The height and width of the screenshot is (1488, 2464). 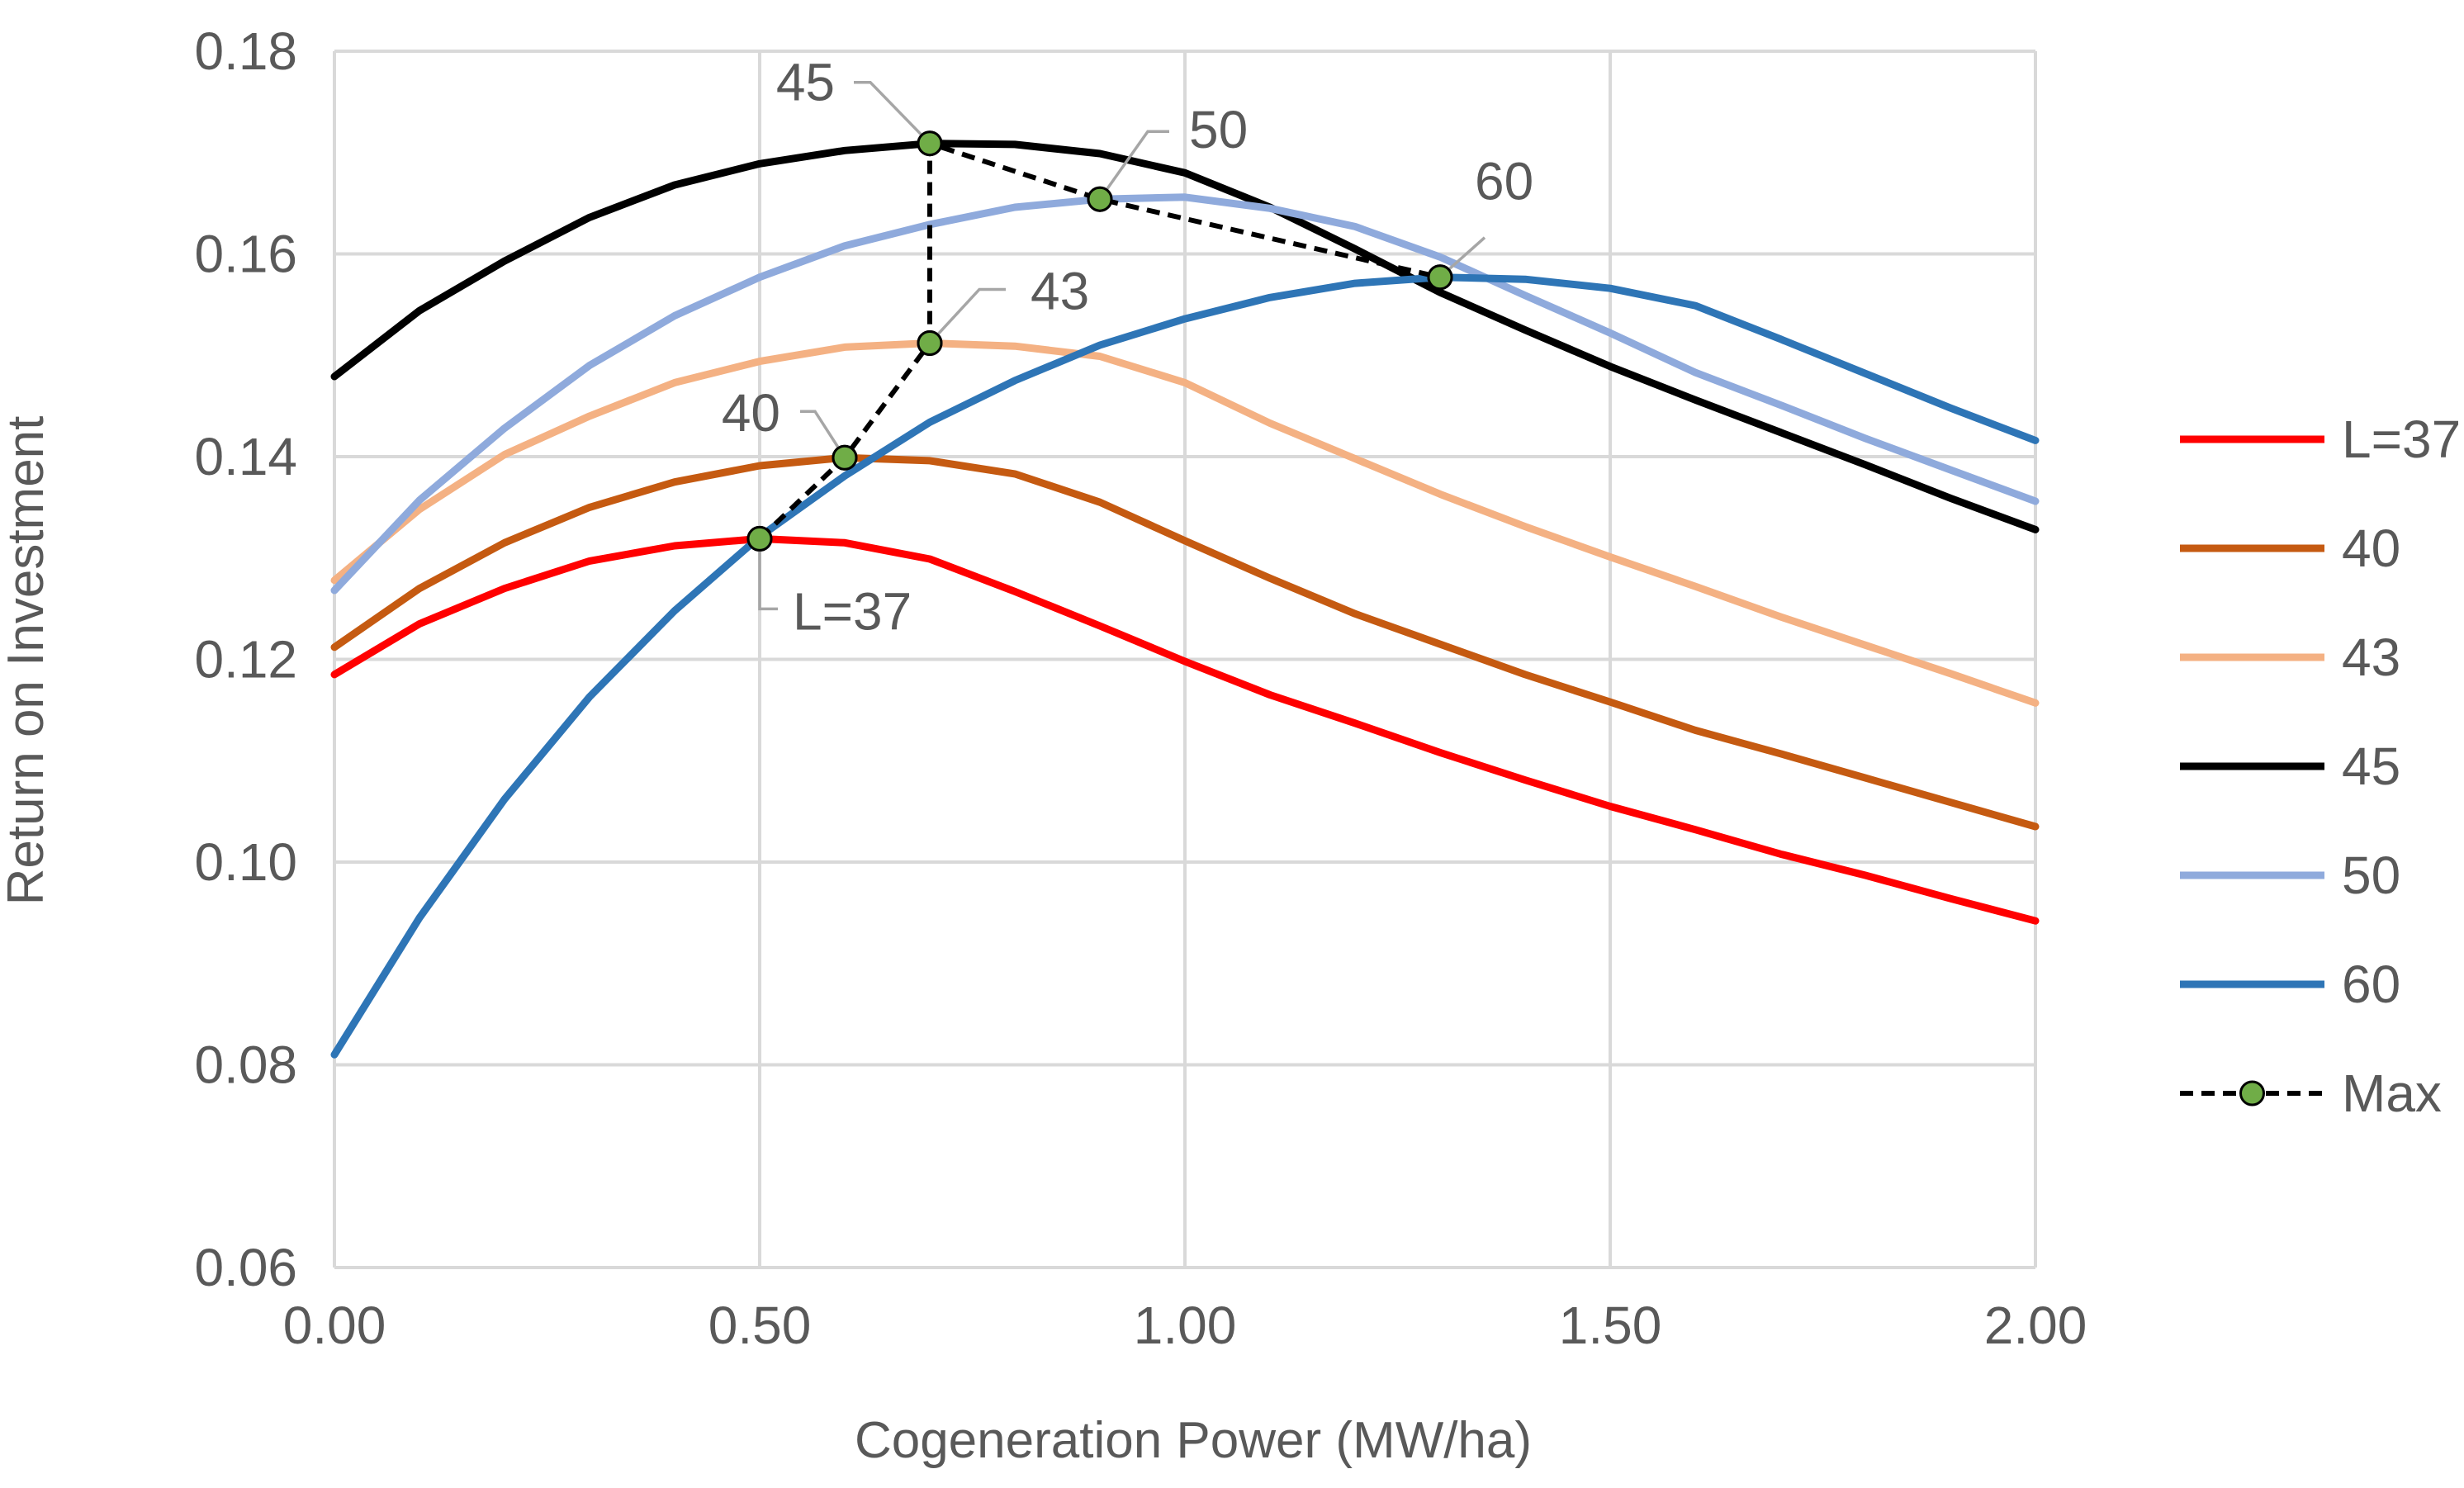 I want to click on x-tick-label: 1.50, so click(x=1611, y=1325).